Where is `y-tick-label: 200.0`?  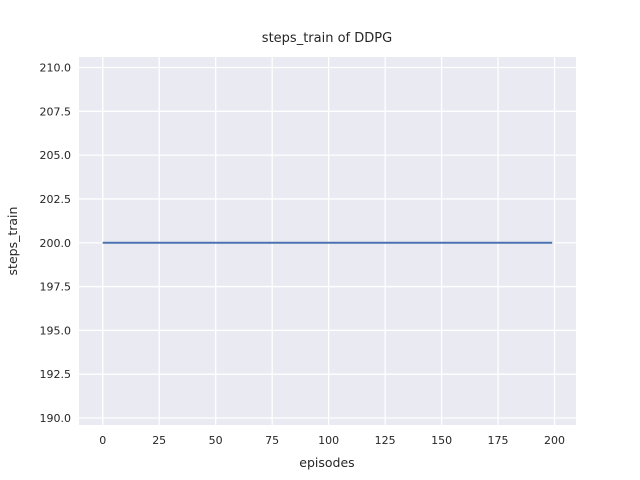 y-tick-label: 200.0 is located at coordinates (56, 243).